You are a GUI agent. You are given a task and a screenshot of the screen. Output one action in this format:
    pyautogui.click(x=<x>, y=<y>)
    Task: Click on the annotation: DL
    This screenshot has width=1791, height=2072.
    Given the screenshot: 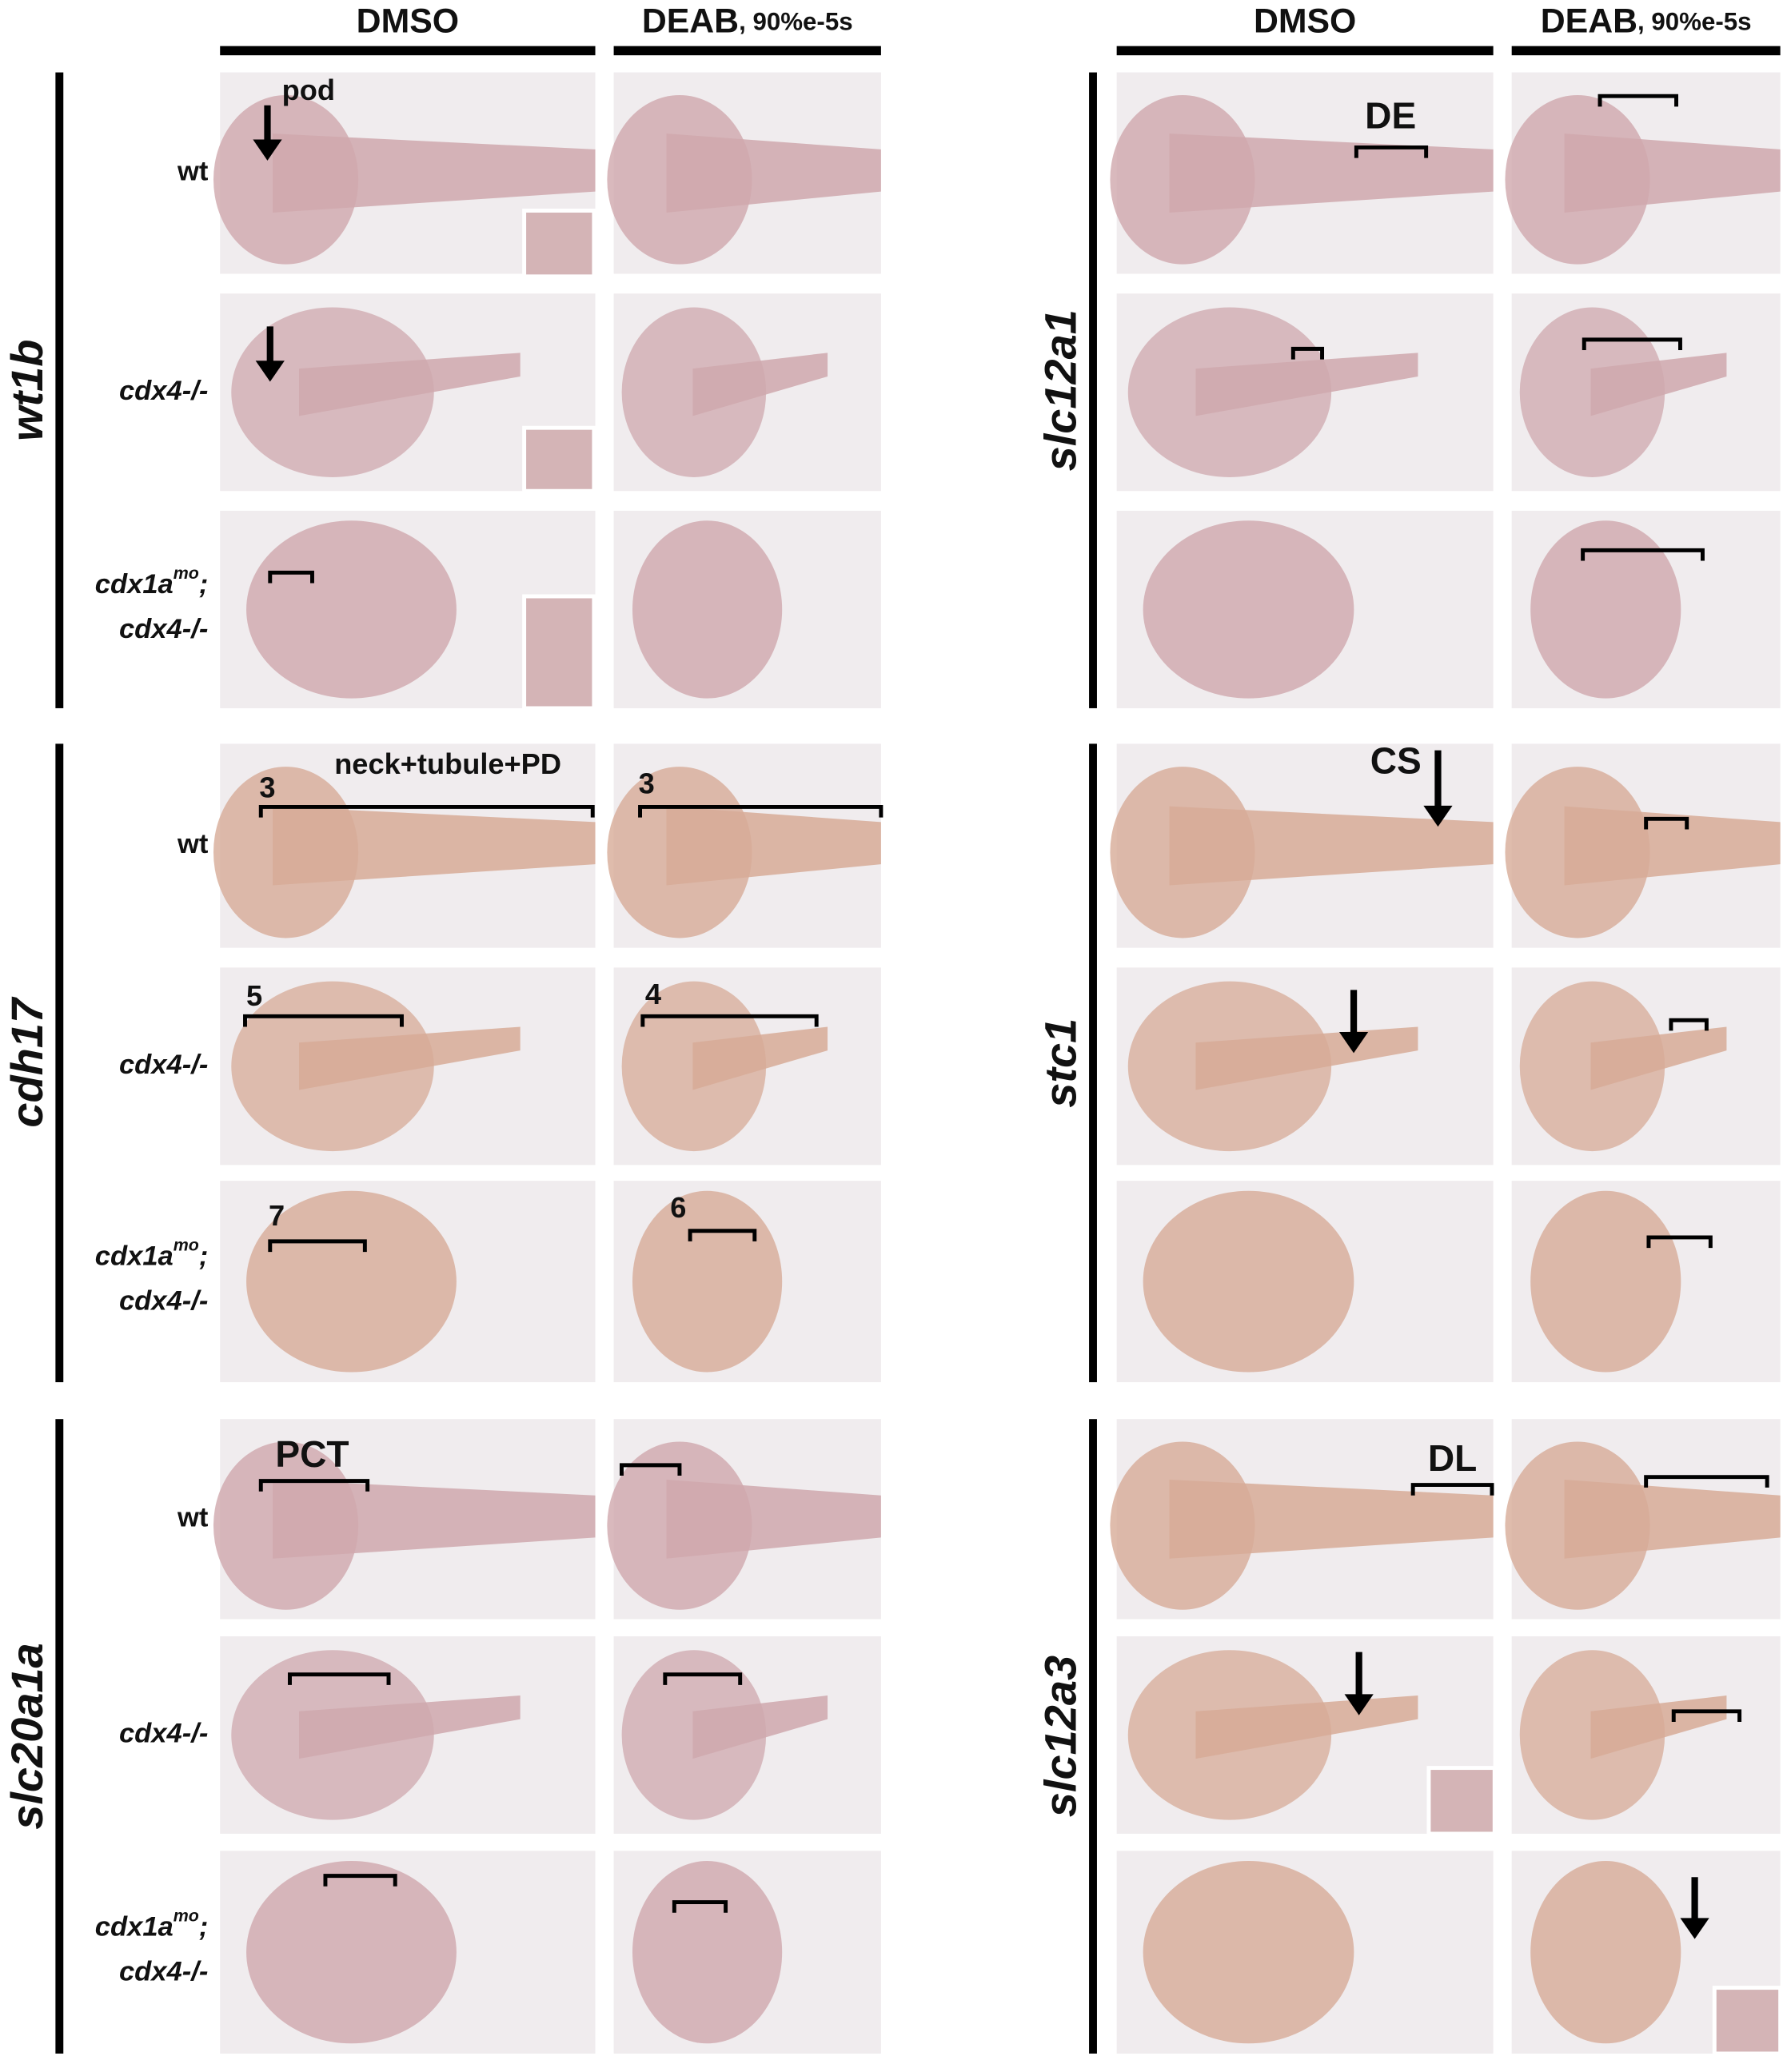 What is the action you would take?
    pyautogui.click(x=1452, y=1458)
    